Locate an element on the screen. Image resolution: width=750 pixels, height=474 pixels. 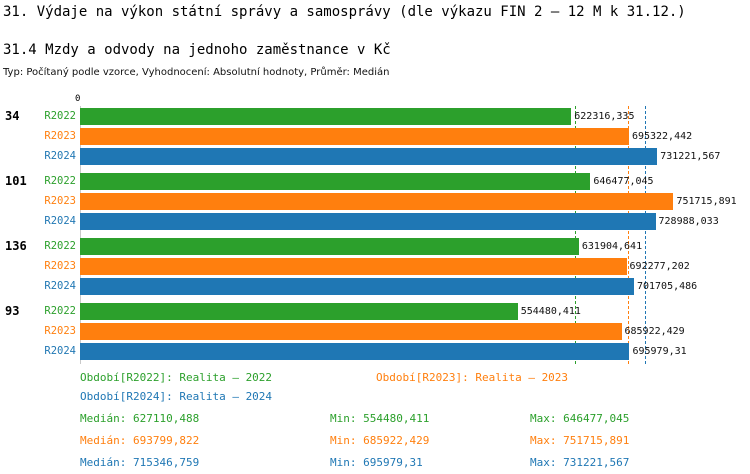
bar-area: 685922,429 is located at coordinates (382, 331).